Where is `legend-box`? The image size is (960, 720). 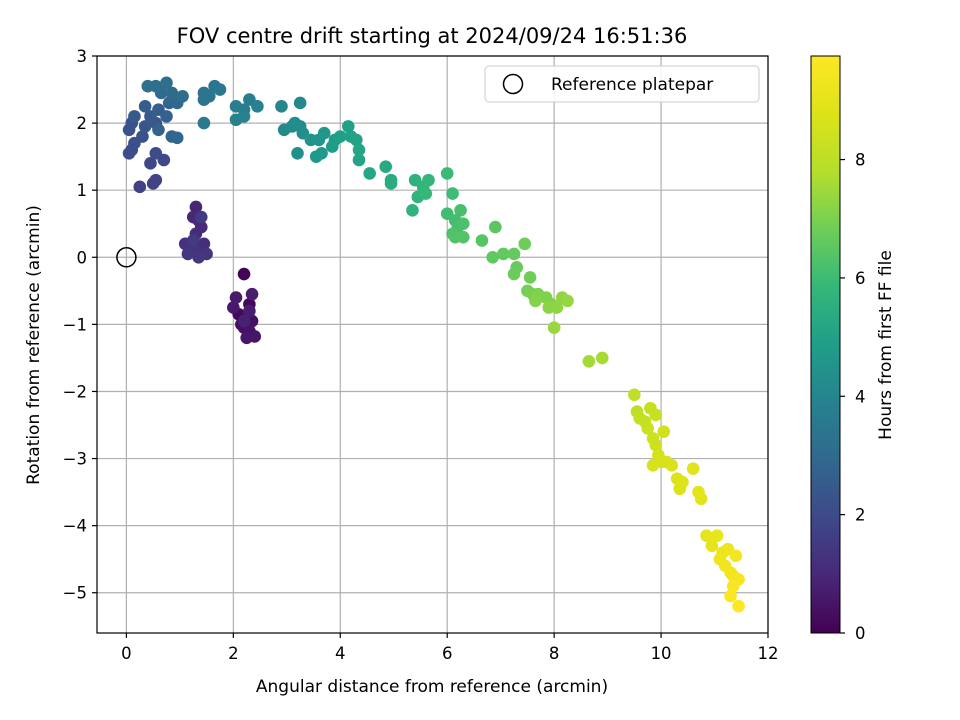 legend-box is located at coordinates (622, 84).